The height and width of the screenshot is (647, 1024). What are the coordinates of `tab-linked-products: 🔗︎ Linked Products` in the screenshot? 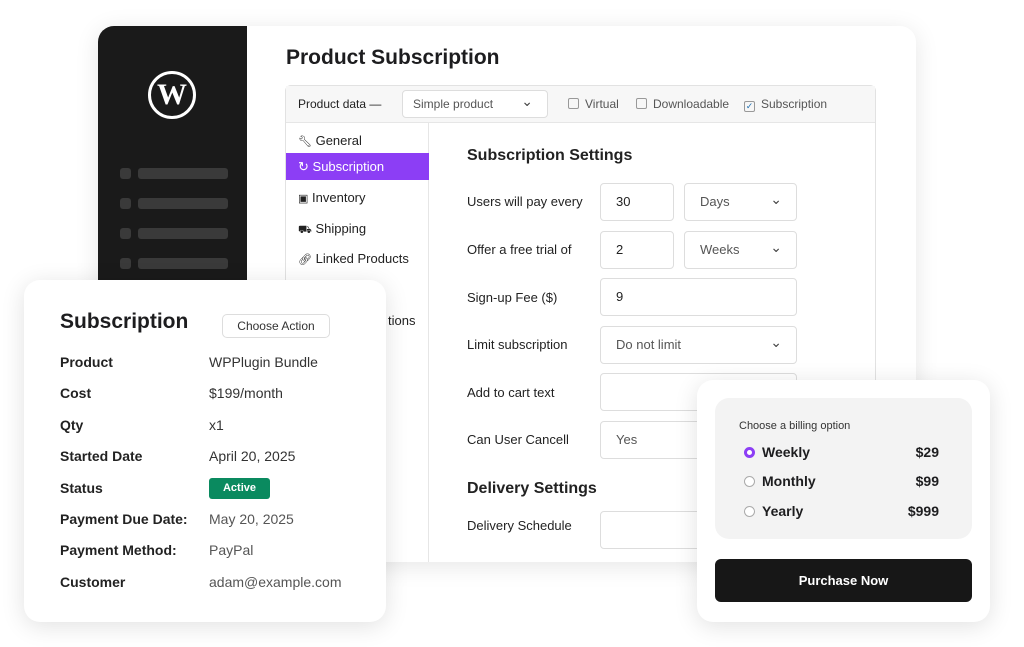 It's located at (357, 258).